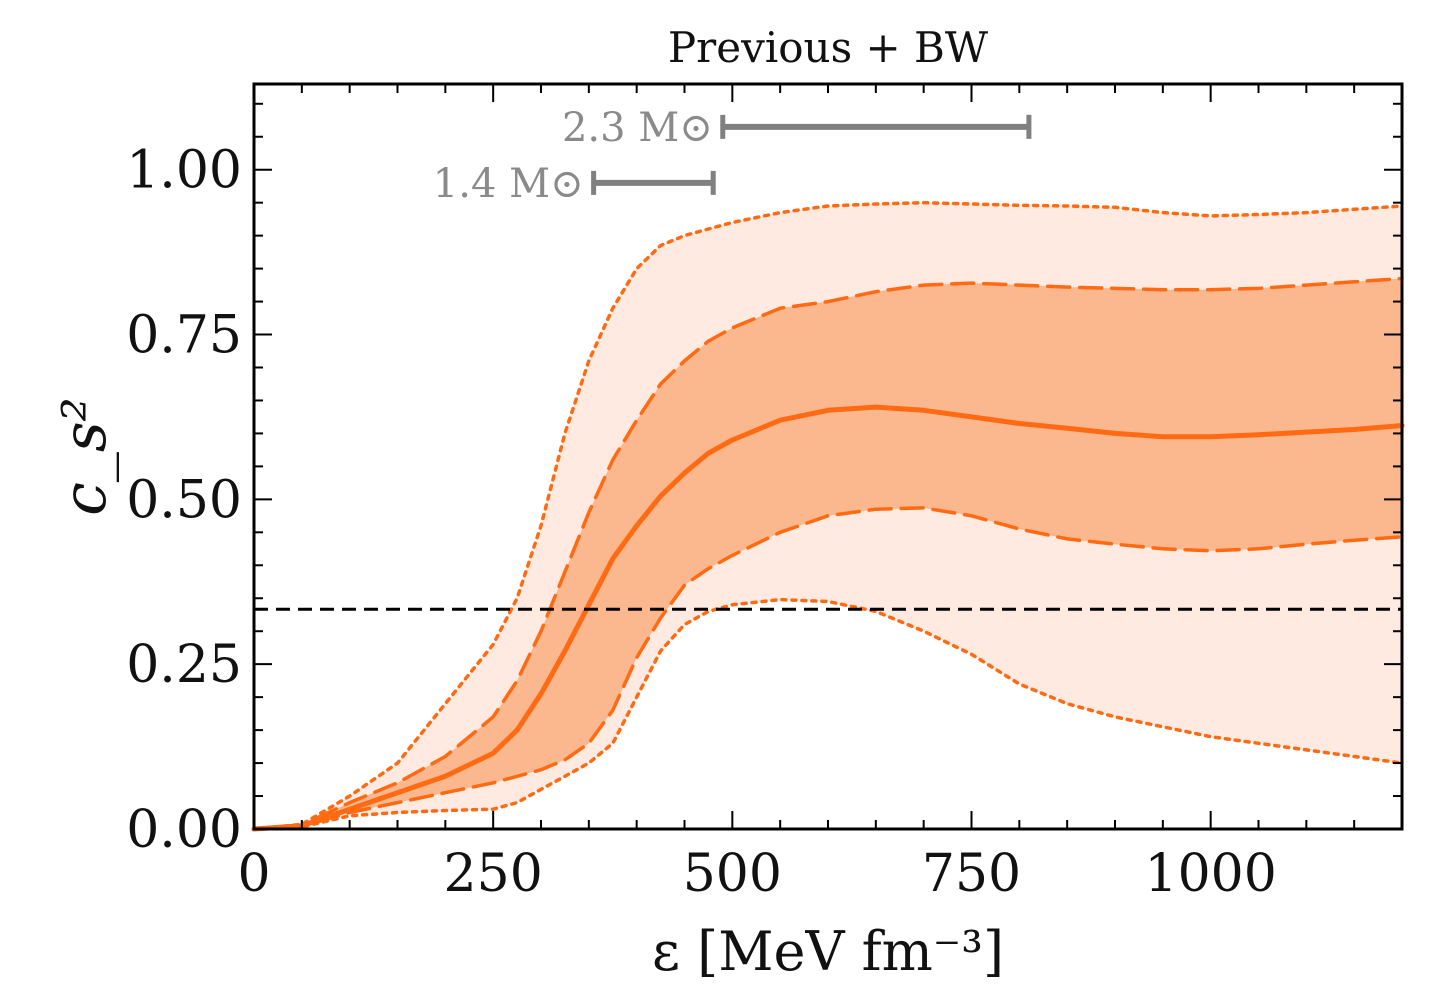 The width and height of the screenshot is (1444, 1008). I want to click on y-tick-label: 0.00, so click(184, 830).